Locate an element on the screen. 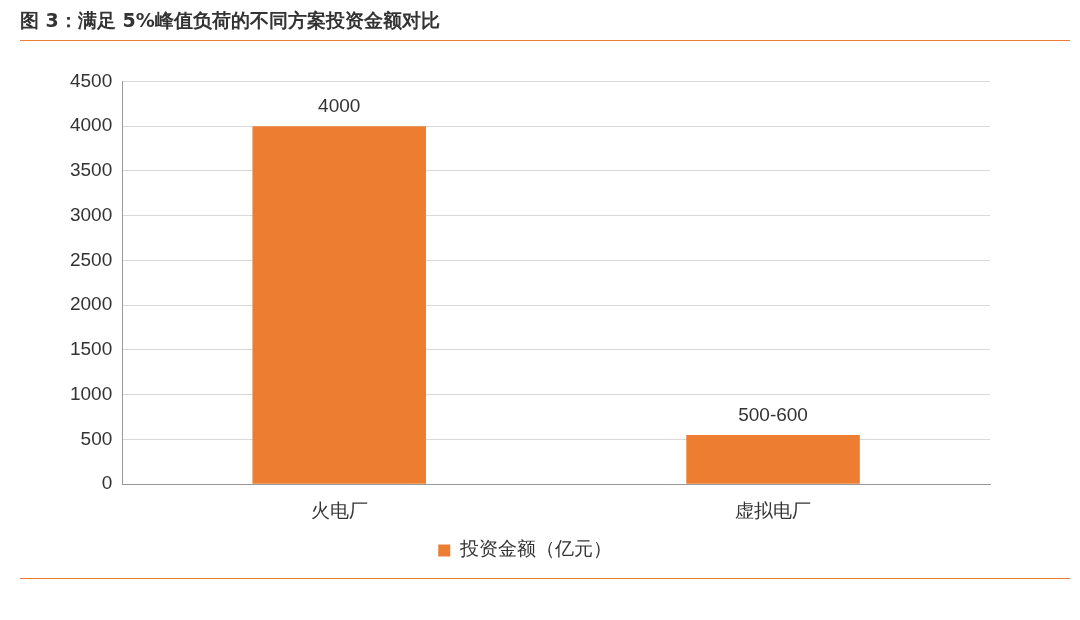 This screenshot has width=1080, height=620. chart-title: 图 3：满足 5%峰值负荷的不同方案投资金额对比 is located at coordinates (230, 20).